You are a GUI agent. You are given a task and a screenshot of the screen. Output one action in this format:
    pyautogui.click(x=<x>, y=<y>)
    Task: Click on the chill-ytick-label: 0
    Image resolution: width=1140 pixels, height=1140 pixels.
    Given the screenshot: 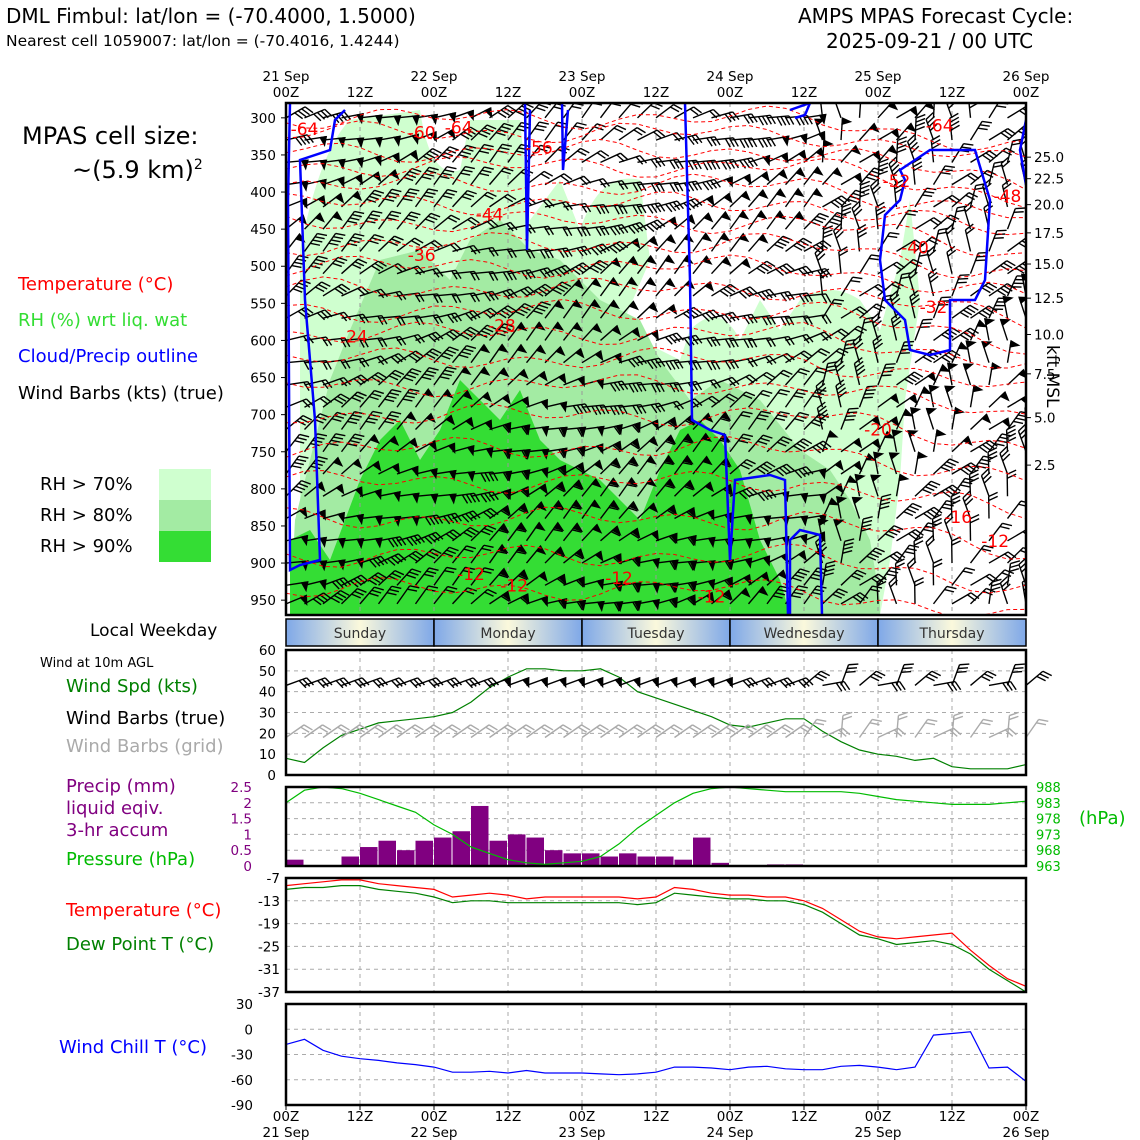 What is the action you would take?
    pyautogui.click(x=248, y=1030)
    